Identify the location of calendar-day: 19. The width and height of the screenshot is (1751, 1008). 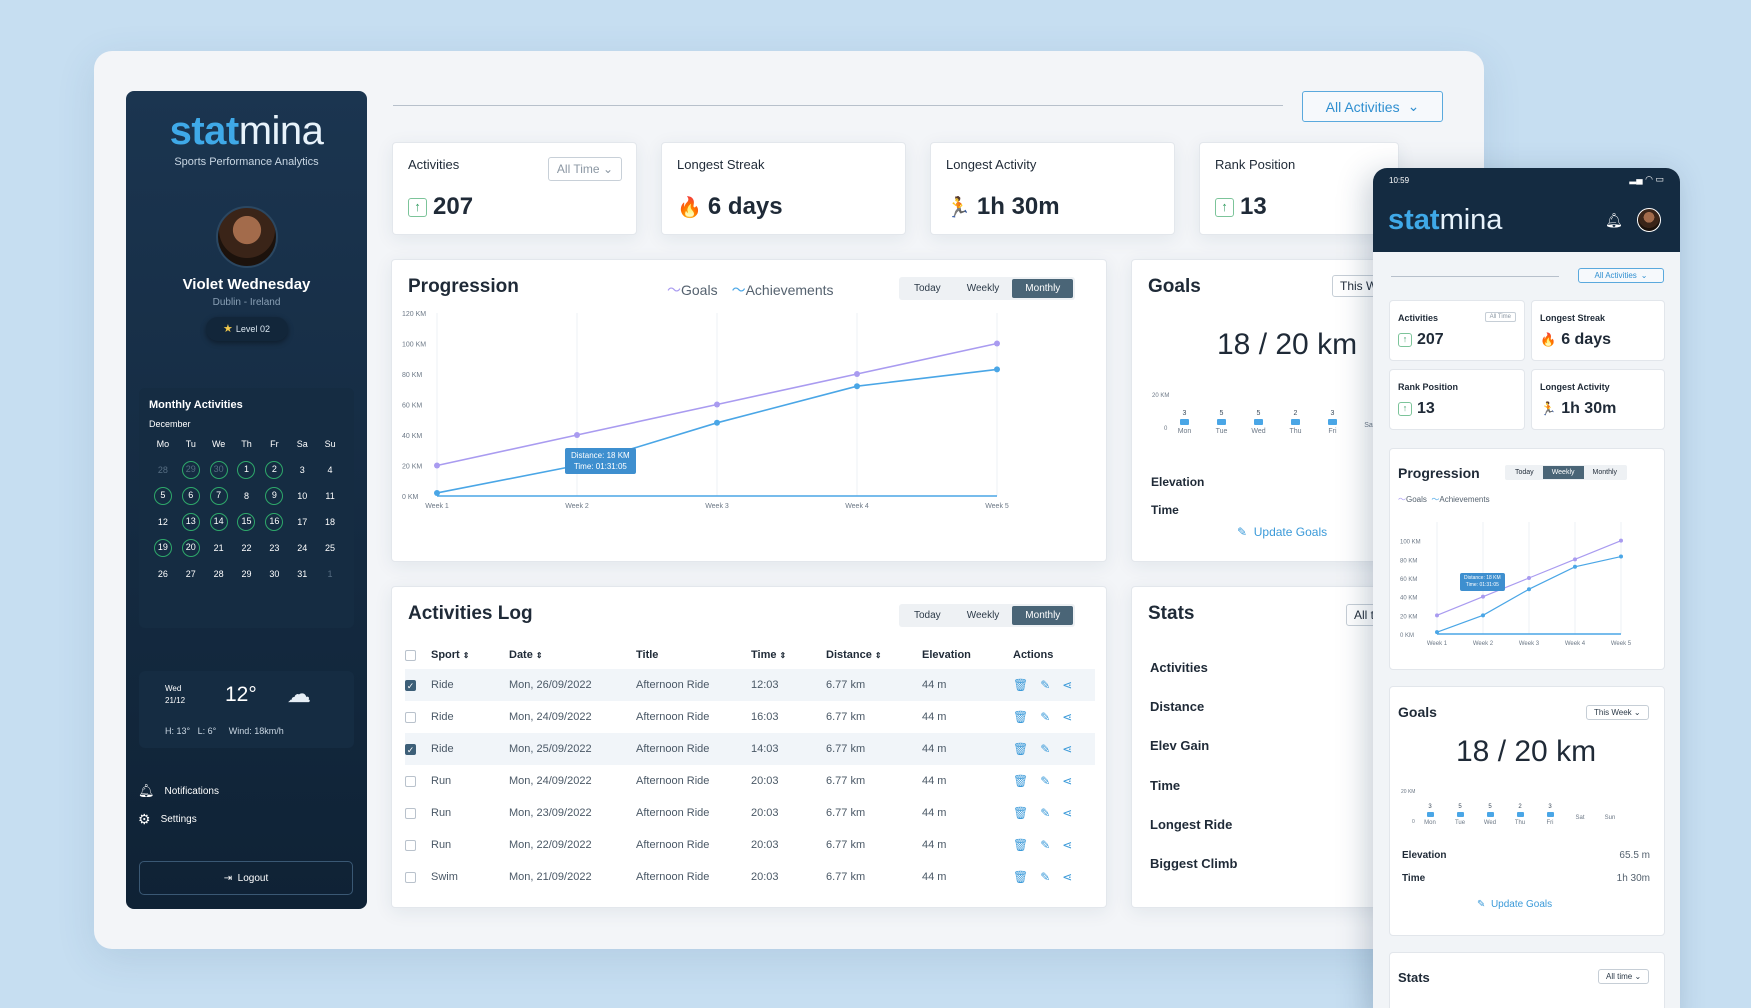
(163, 548).